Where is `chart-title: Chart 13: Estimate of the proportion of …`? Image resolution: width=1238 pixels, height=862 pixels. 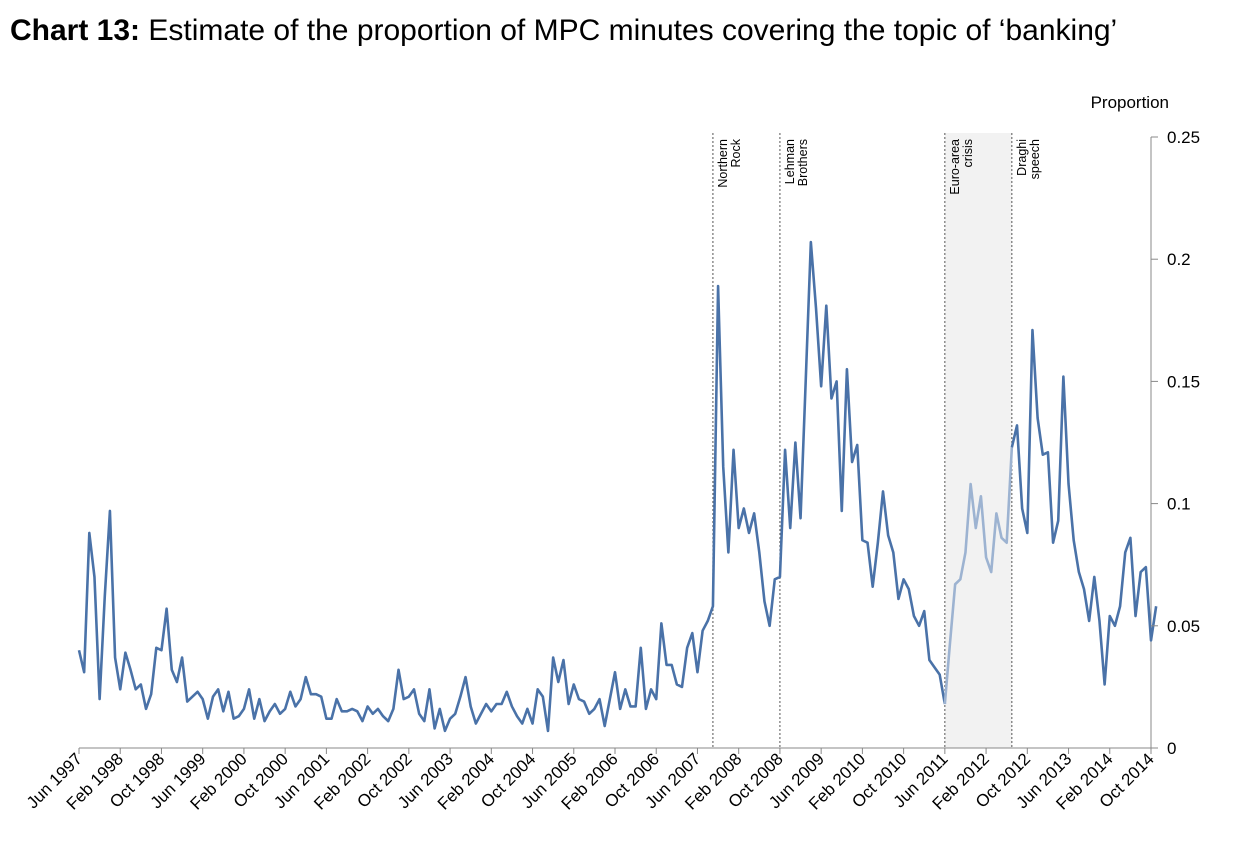 chart-title: Chart 13: Estimate of the proportion of … is located at coordinates (563, 31).